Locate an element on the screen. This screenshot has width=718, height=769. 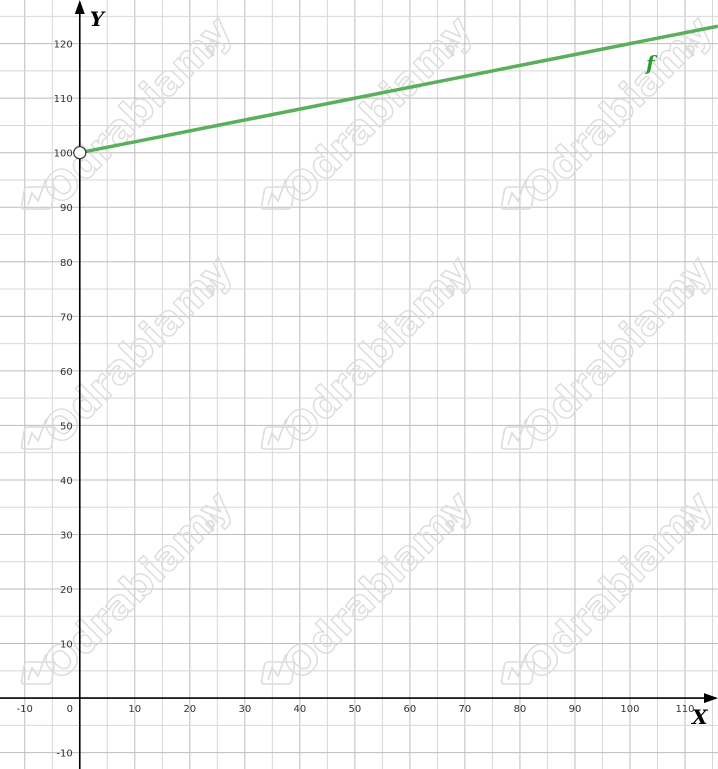
x-tick-label: -10 is located at coordinates (25, 709).